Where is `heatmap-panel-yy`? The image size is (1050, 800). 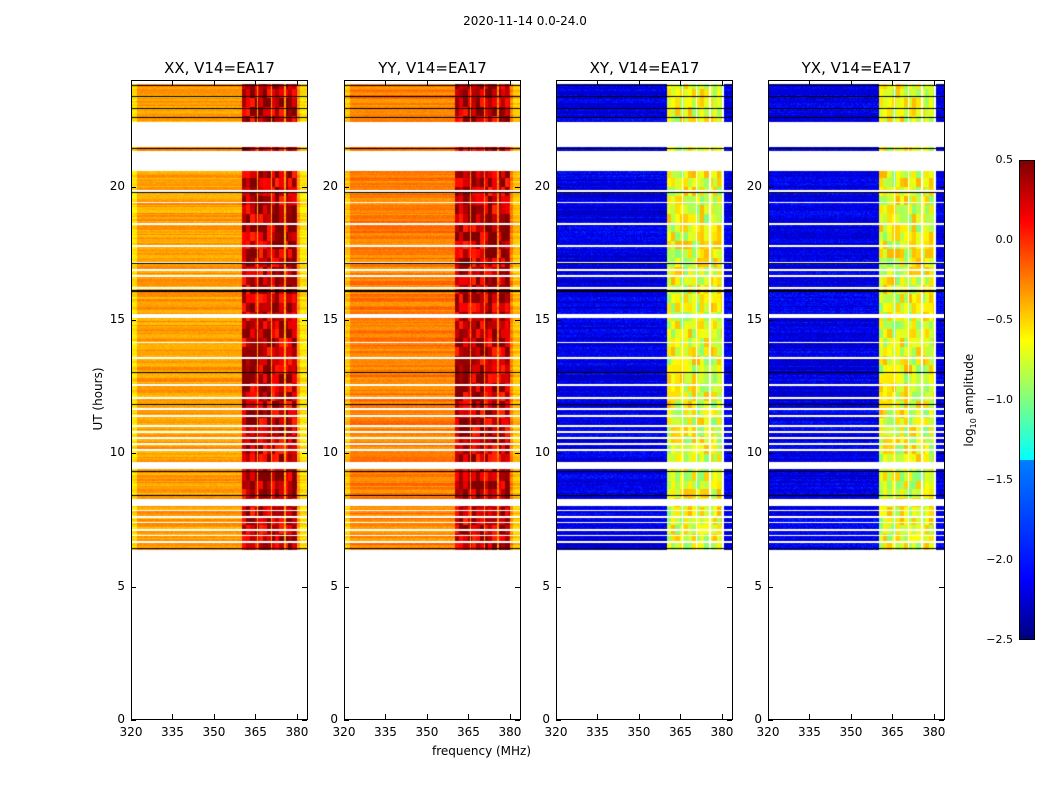 heatmap-panel-yy is located at coordinates (432, 400).